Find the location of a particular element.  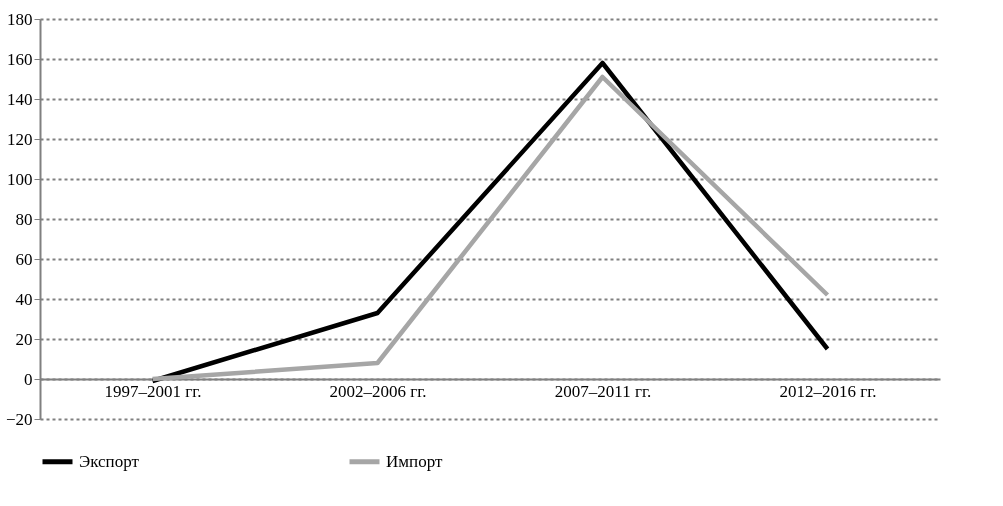

y-tick-label: −20 is located at coordinates (19, 419).